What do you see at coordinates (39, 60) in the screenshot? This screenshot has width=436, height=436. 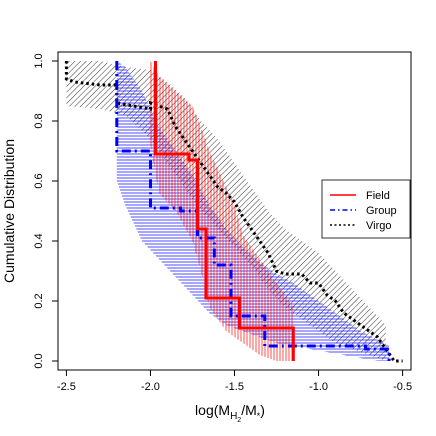 I see `y-tick-label: 1.0` at bounding box center [39, 60].